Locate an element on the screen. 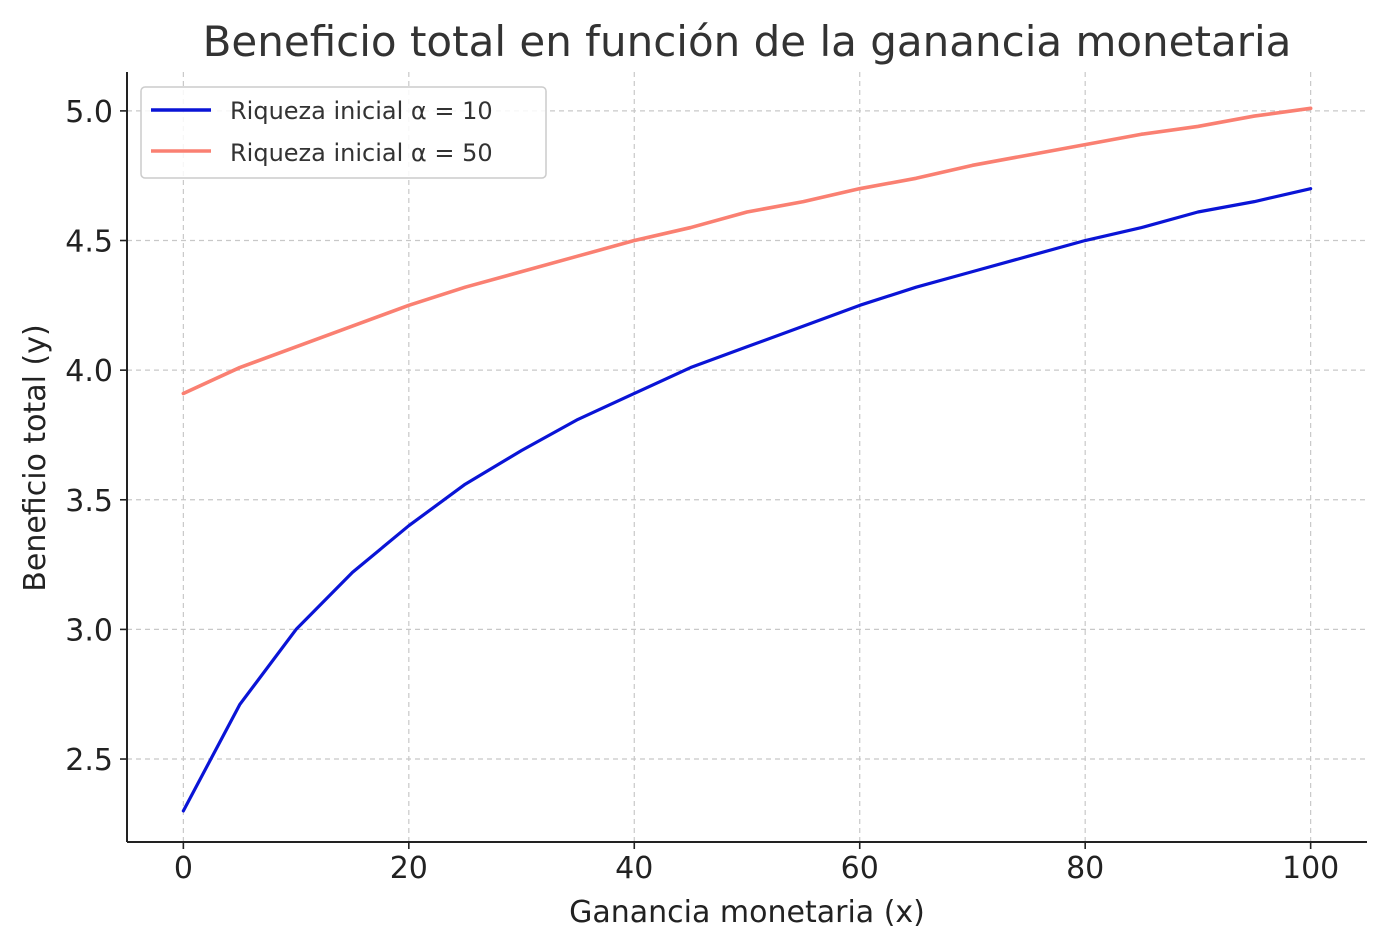 The height and width of the screenshot is (949, 1387). x-tick-label: 60 is located at coordinates (860, 868).